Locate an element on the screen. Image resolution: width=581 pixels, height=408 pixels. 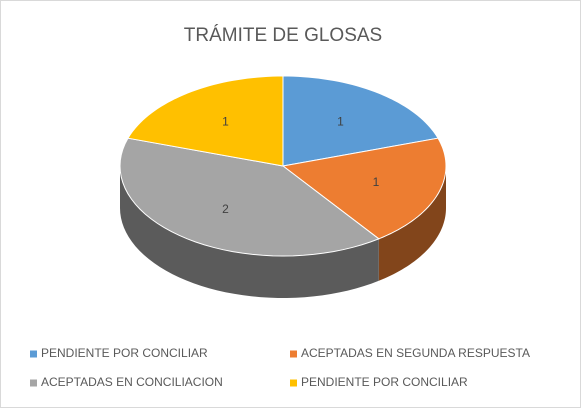
legend-label: ACEPTADAS EN SEGUNDA RESPUESTA is located at coordinates (415, 353).